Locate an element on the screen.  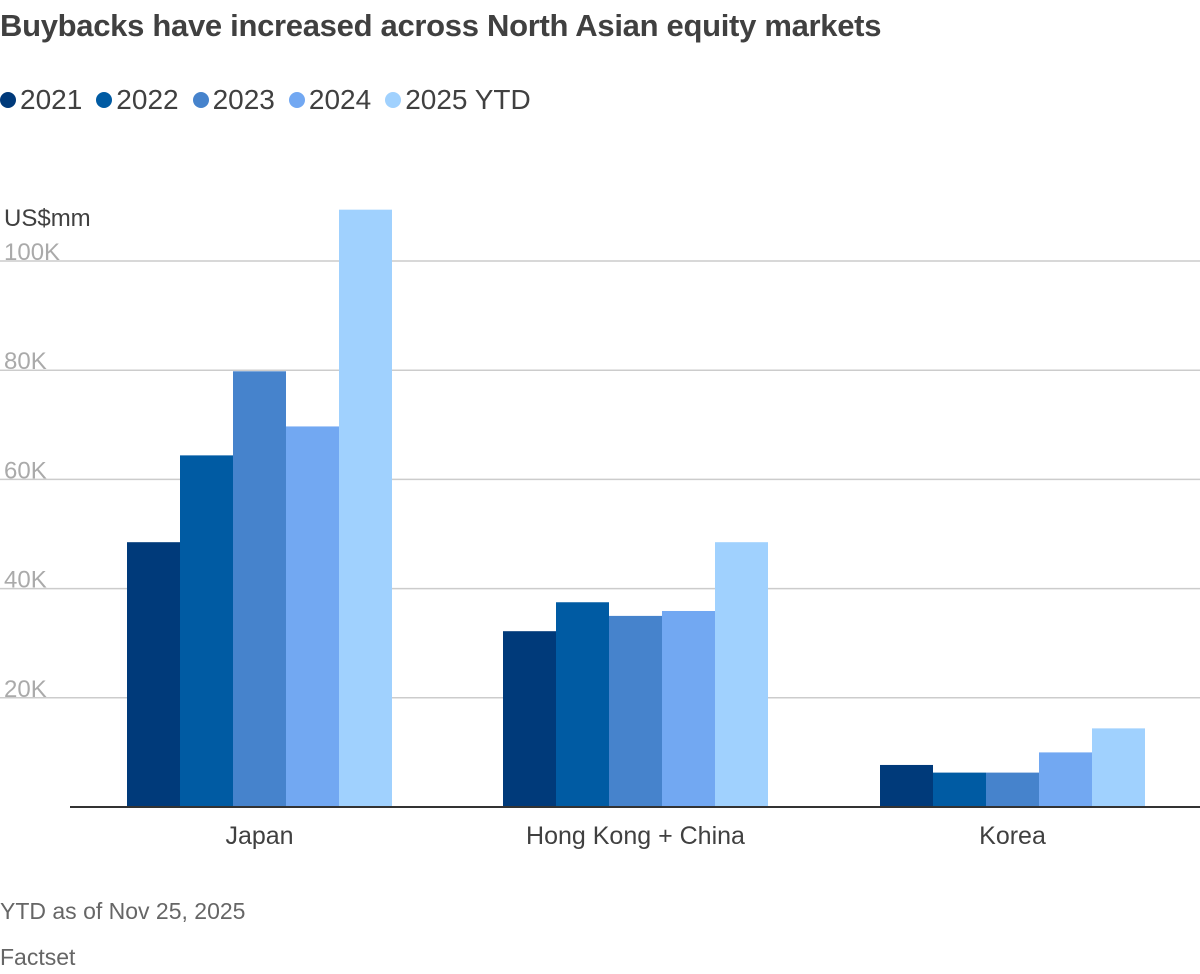
legend-label: 2021 is located at coordinates (51, 99).